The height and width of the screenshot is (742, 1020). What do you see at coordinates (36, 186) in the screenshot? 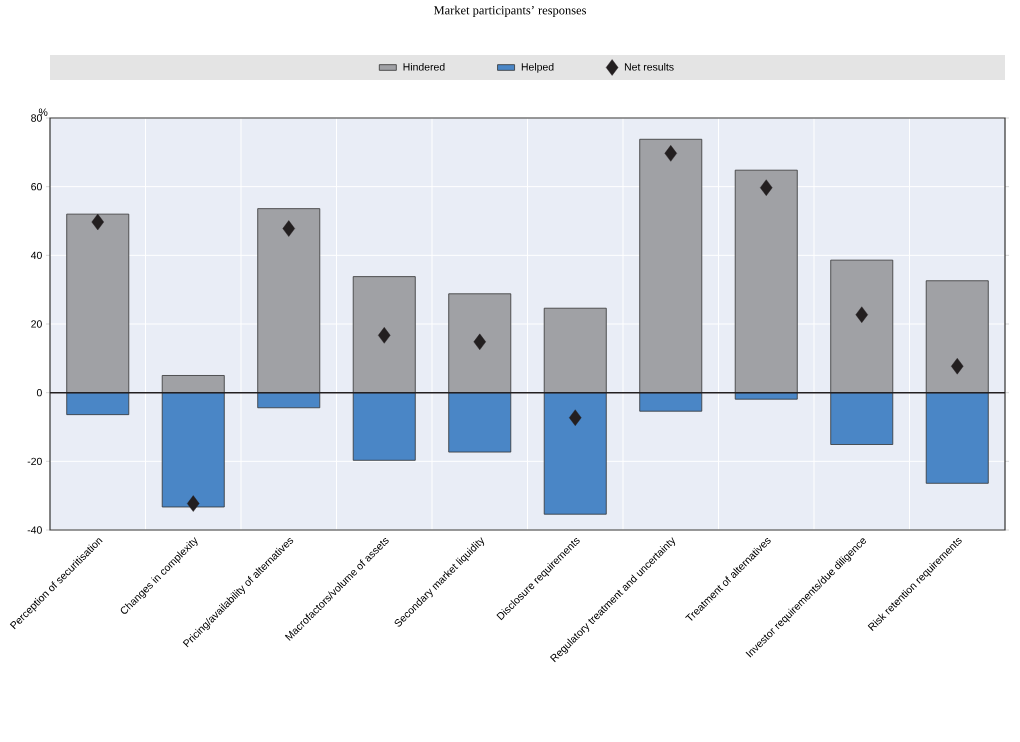
I see `y-tick-label: 60` at bounding box center [36, 186].